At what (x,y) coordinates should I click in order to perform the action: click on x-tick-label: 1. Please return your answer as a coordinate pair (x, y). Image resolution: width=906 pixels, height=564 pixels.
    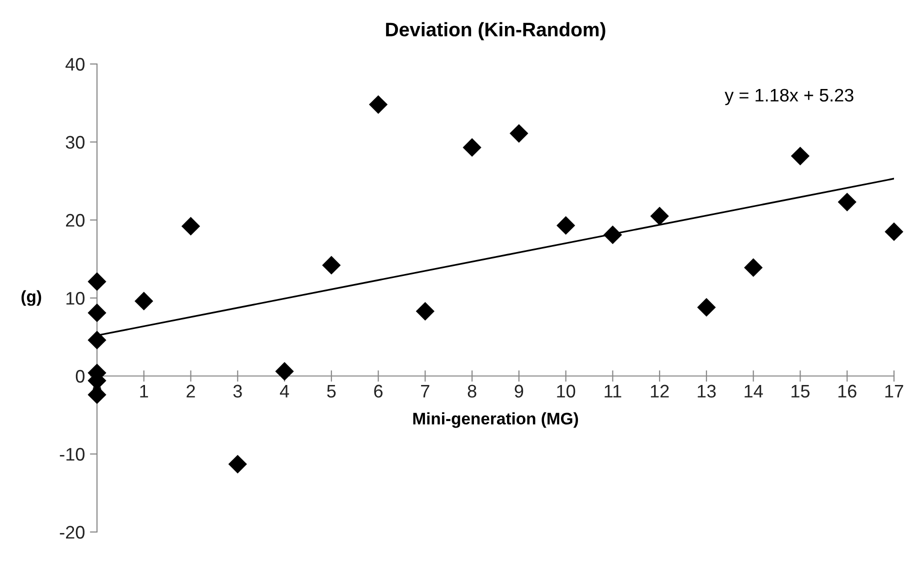
    Looking at the image, I should click on (144, 391).